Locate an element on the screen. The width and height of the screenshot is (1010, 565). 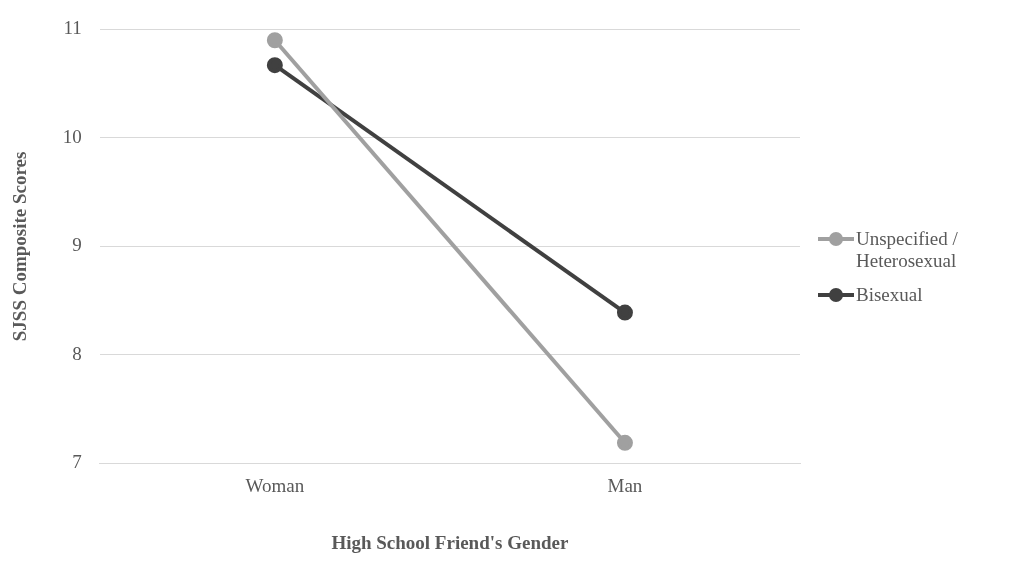
y-tick-label: 8 is located at coordinates (77, 353).